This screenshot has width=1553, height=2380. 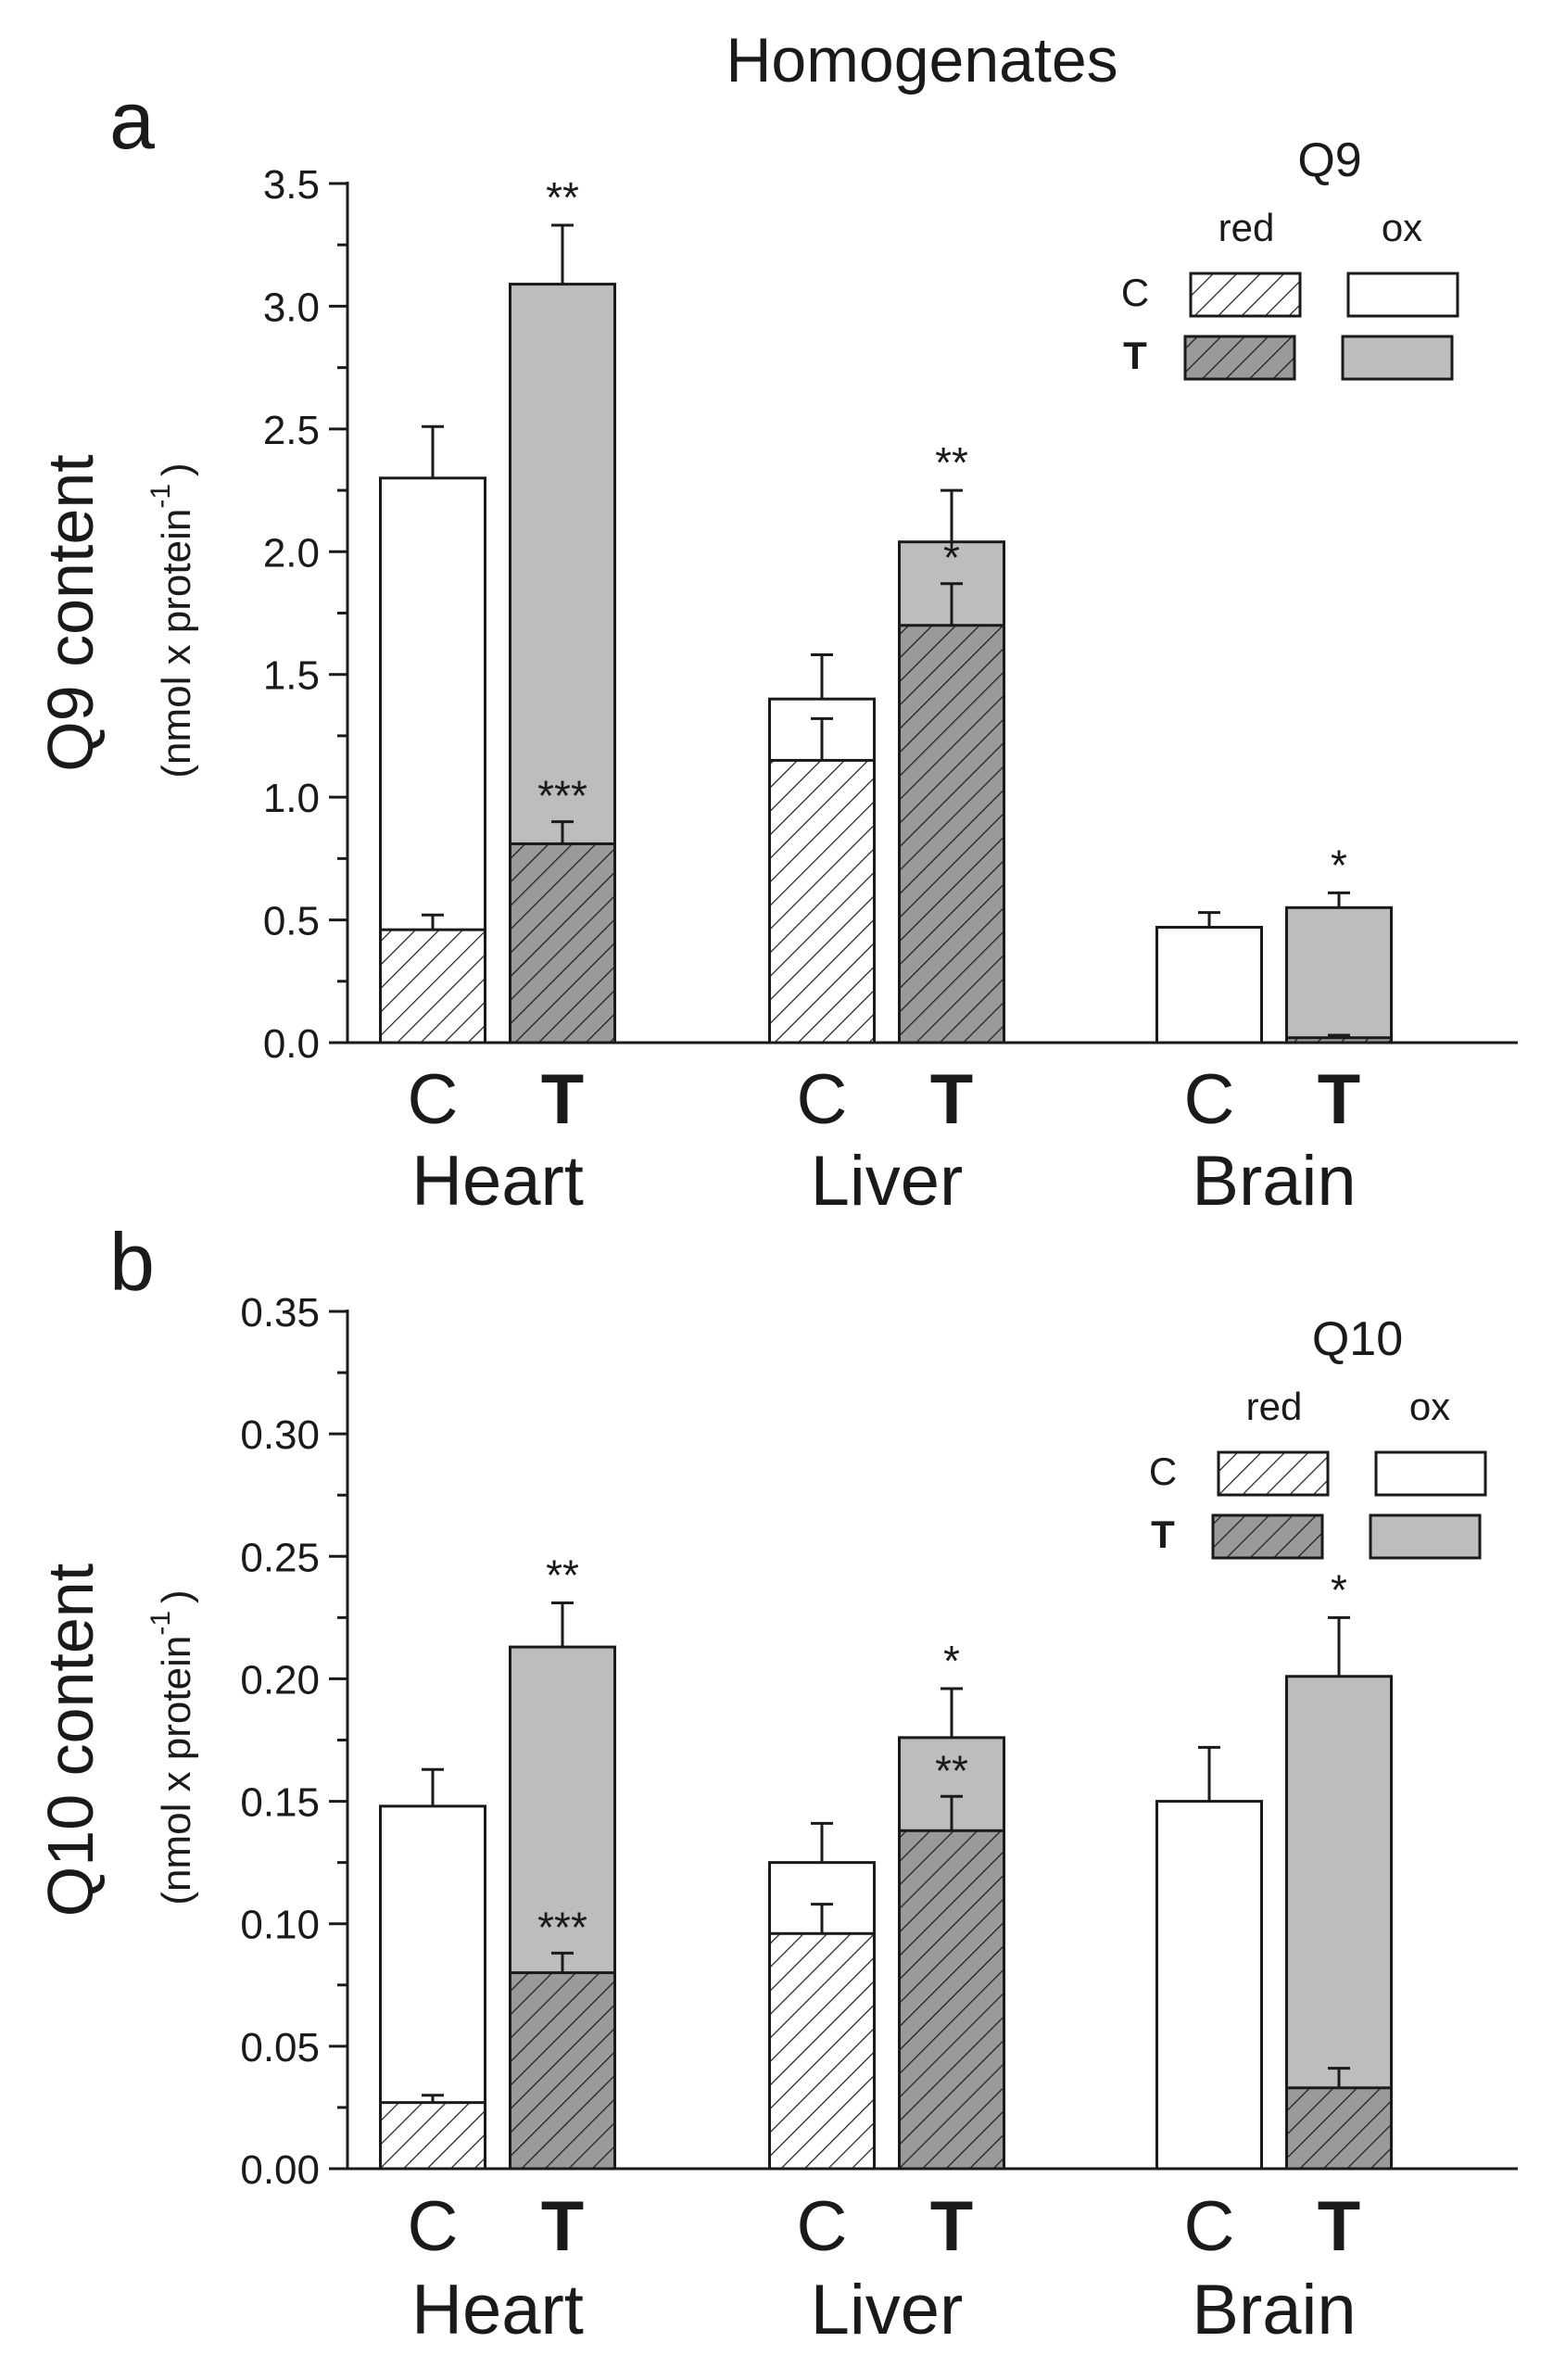 What do you see at coordinates (1339, 974) in the screenshot?
I see `bar-ox-brain-T` at bounding box center [1339, 974].